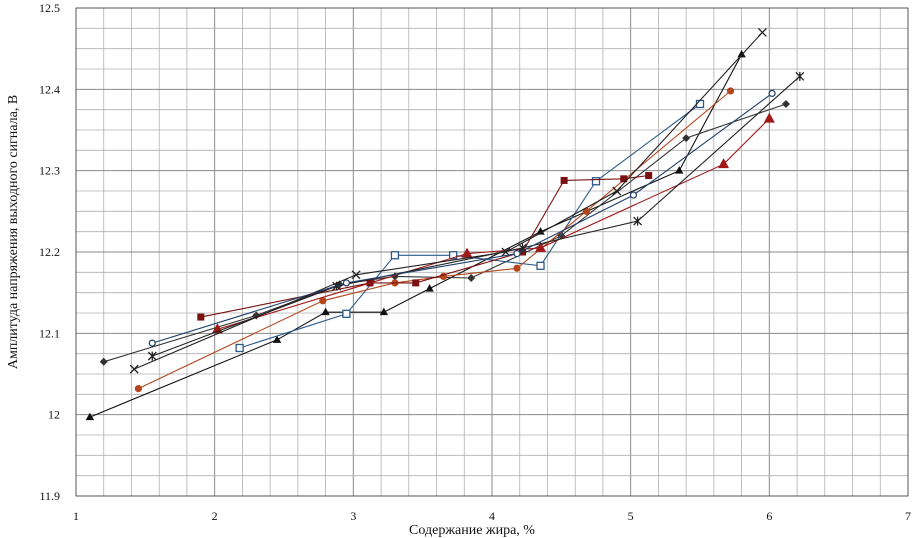 This screenshot has width=919, height=538. I want to click on x-tick-label: 4, so click(492, 516).